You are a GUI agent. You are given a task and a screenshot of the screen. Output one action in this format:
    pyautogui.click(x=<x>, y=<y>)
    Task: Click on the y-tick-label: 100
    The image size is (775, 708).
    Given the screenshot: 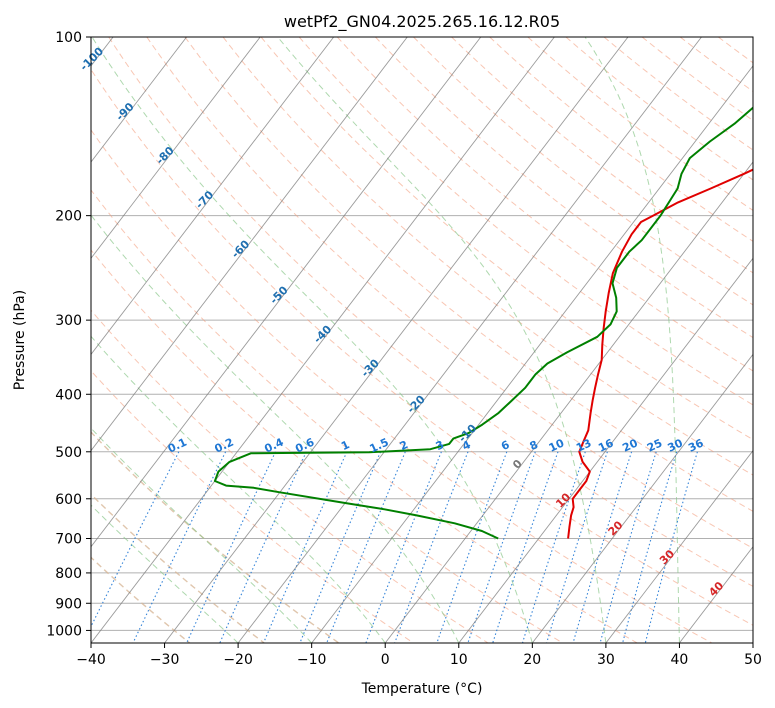 What is the action you would take?
    pyautogui.click(x=68, y=38)
    